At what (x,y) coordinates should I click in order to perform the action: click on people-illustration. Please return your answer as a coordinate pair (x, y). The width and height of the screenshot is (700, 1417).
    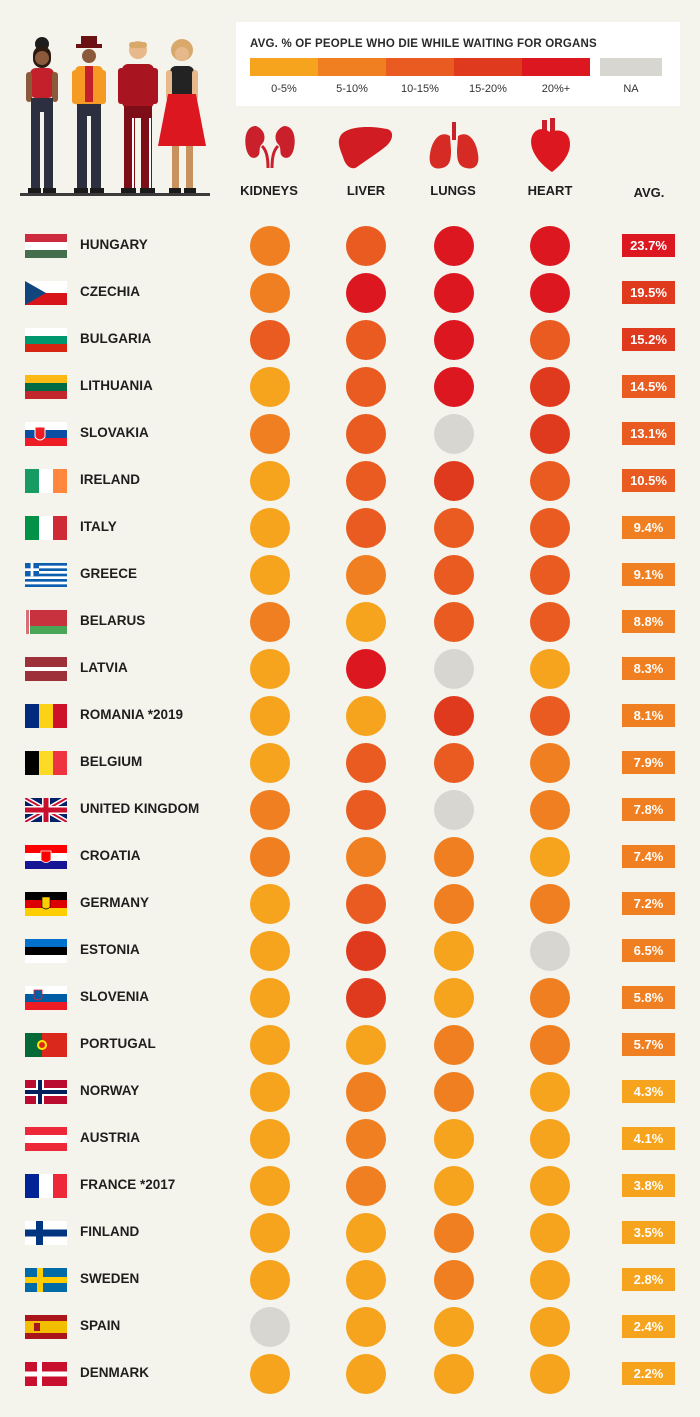
    Looking at the image, I should click on (115, 116).